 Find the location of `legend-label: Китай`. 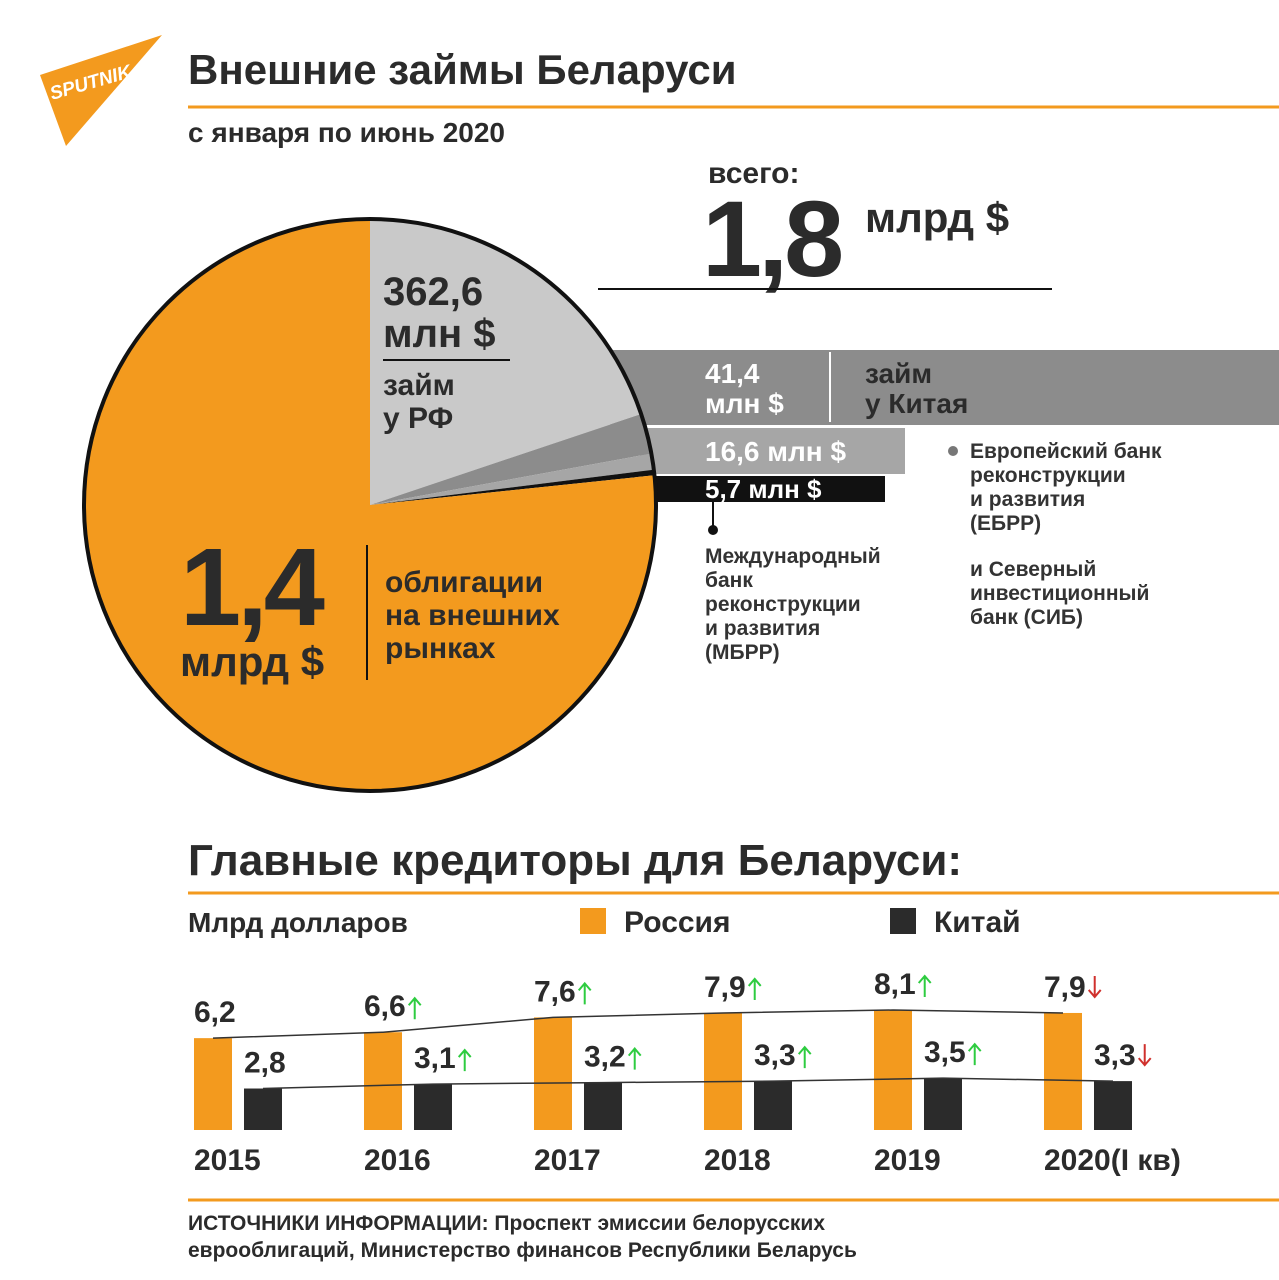

legend-label: Китай is located at coordinates (977, 922).